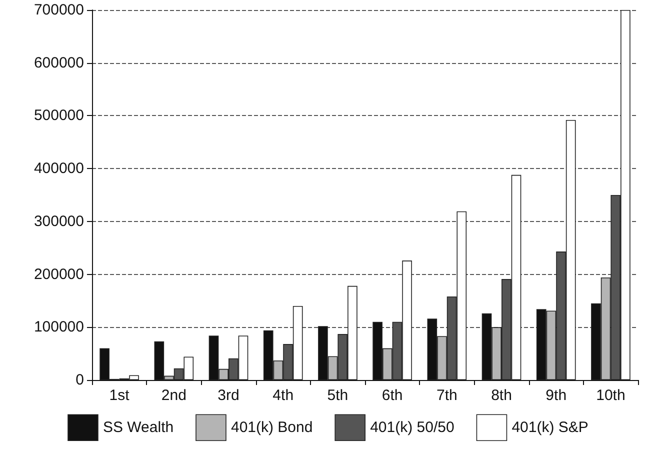 Image resolution: width=656 pixels, height=452 pixels. I want to click on legend-label: 401(k) Bond, so click(271, 427).